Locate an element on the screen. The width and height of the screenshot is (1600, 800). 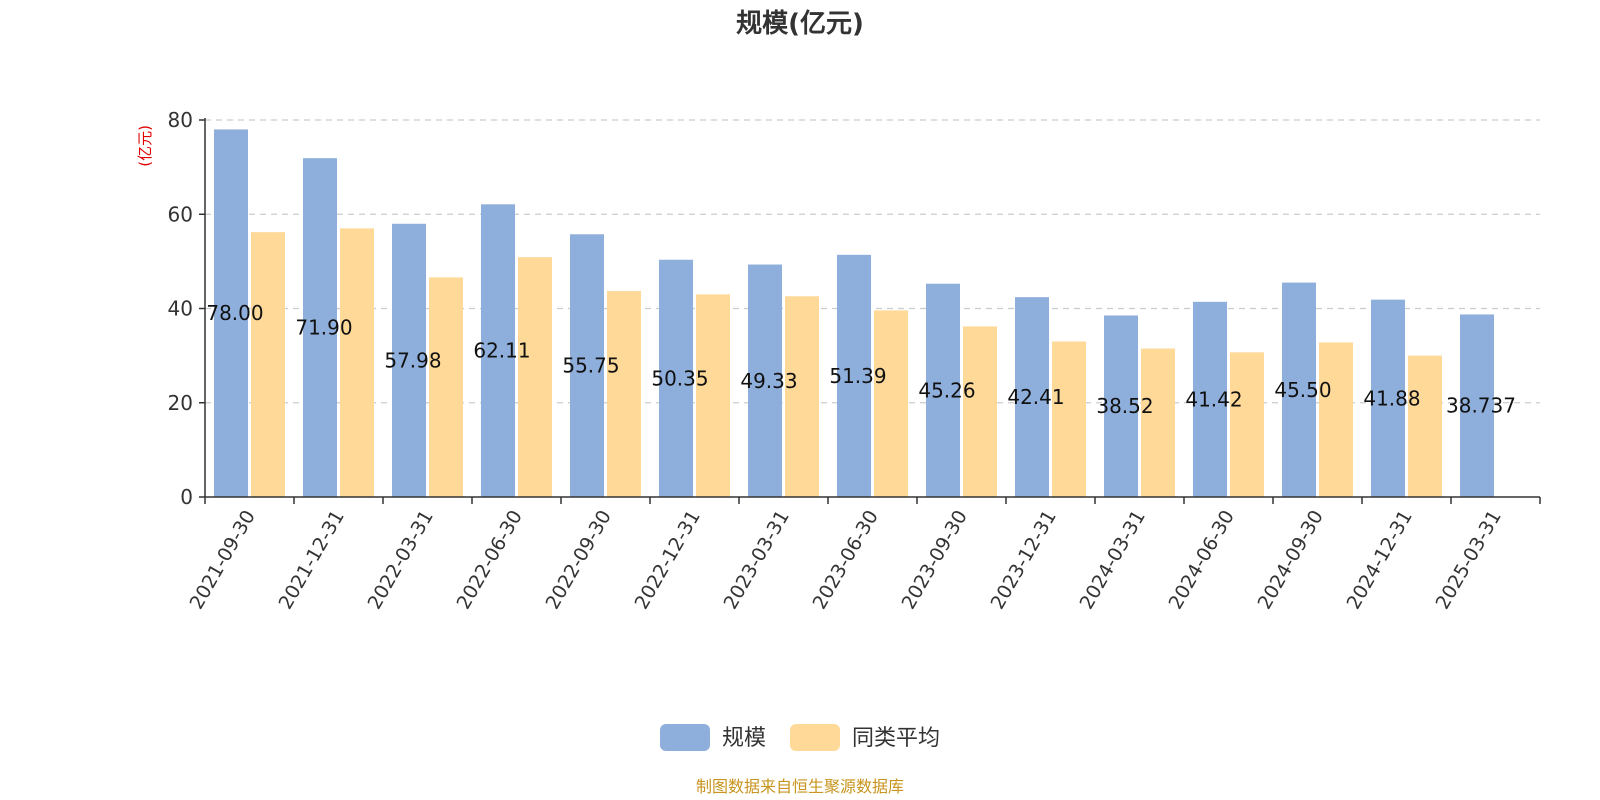
x-tick-label: 2023-09-30 is located at coordinates (935, 560).